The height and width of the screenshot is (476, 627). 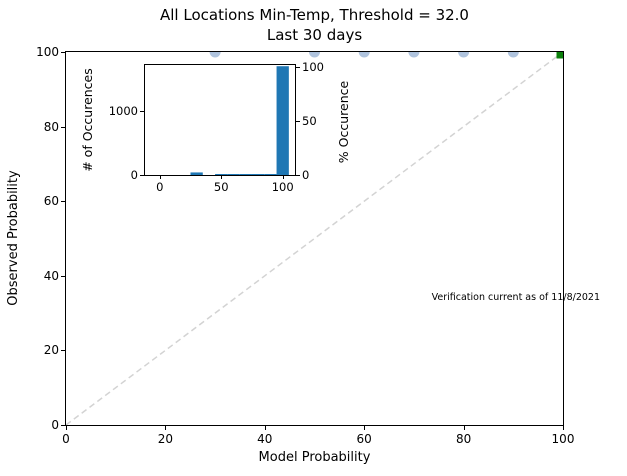 What do you see at coordinates (51, 350) in the screenshot?
I see `y-tick-label: 20` at bounding box center [51, 350].